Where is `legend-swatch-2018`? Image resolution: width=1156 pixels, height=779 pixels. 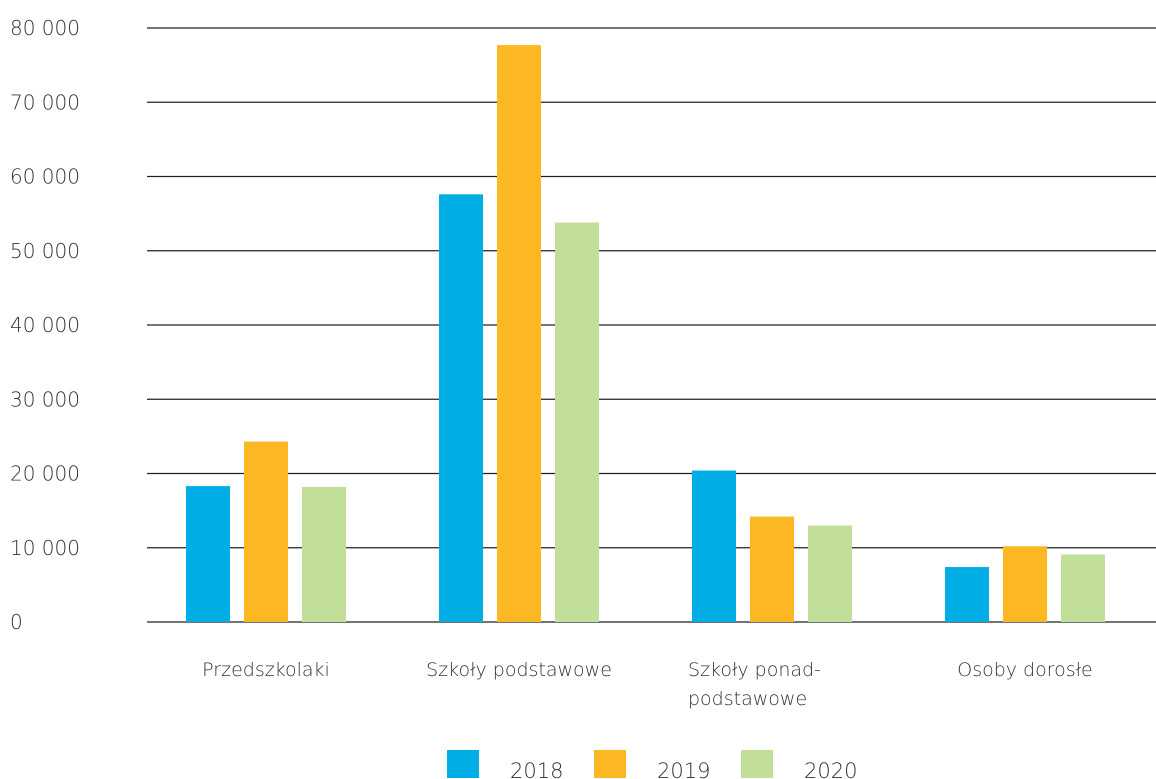 legend-swatch-2018 is located at coordinates (463, 764).